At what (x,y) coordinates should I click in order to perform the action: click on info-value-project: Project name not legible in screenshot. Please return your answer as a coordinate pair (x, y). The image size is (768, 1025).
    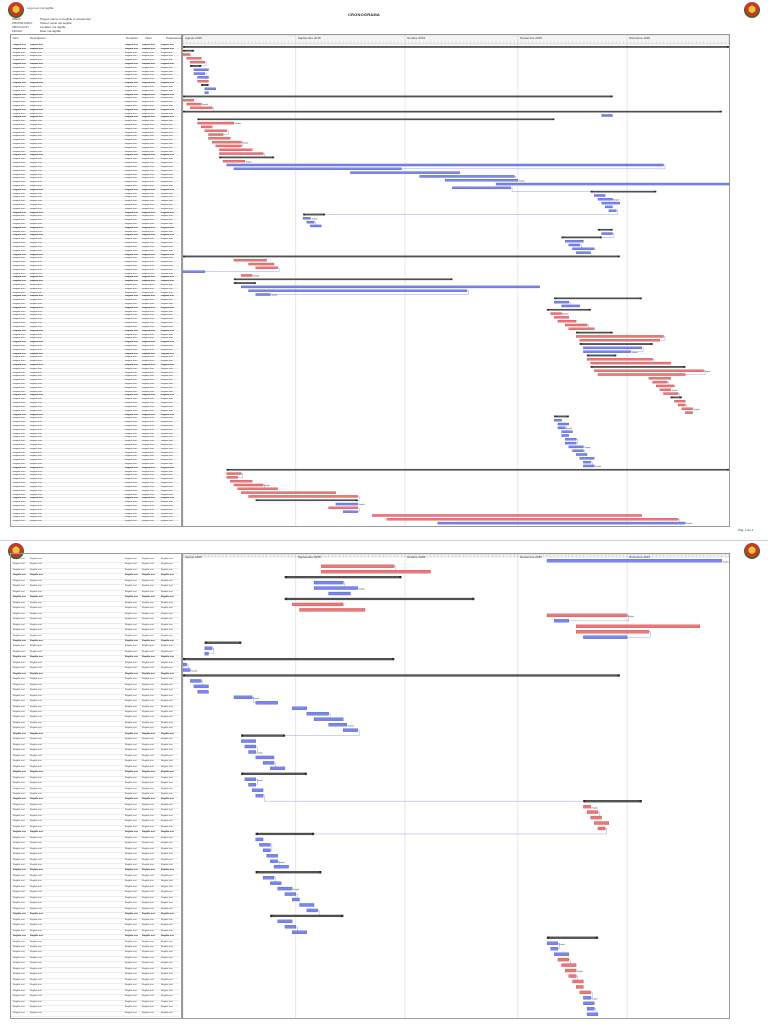
    Looking at the image, I should click on (65, 19).